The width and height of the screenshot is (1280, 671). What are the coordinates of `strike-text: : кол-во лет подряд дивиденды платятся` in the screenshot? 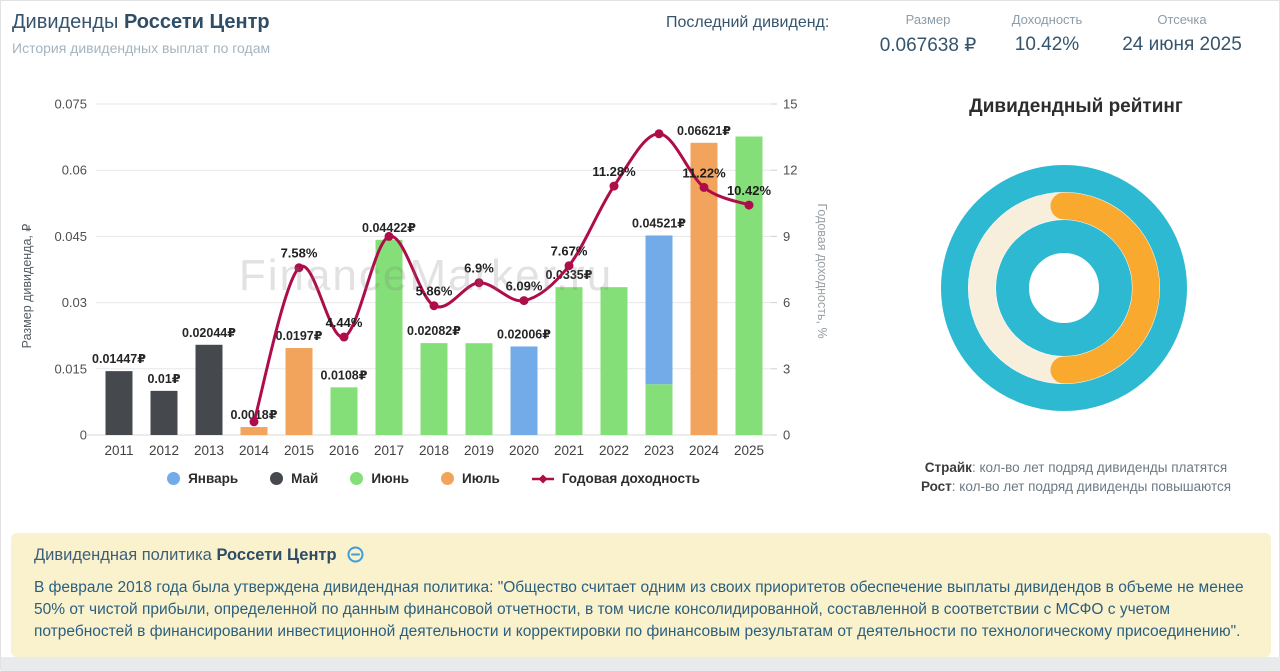 It's located at (1099, 467).